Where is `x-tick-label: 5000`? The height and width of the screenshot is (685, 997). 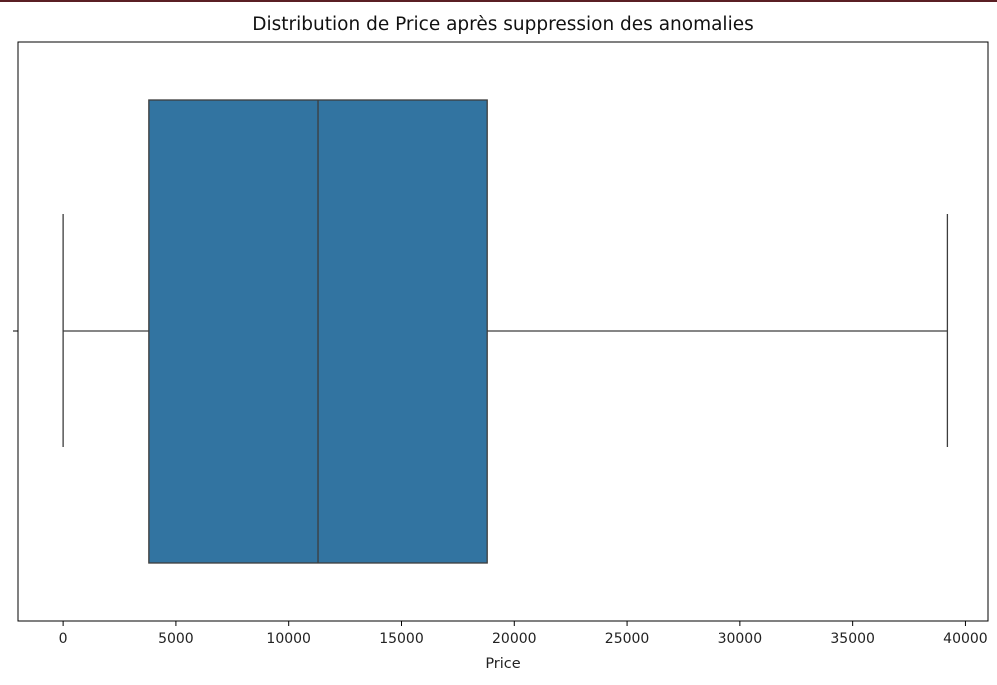
x-tick-label: 5000 is located at coordinates (176, 639).